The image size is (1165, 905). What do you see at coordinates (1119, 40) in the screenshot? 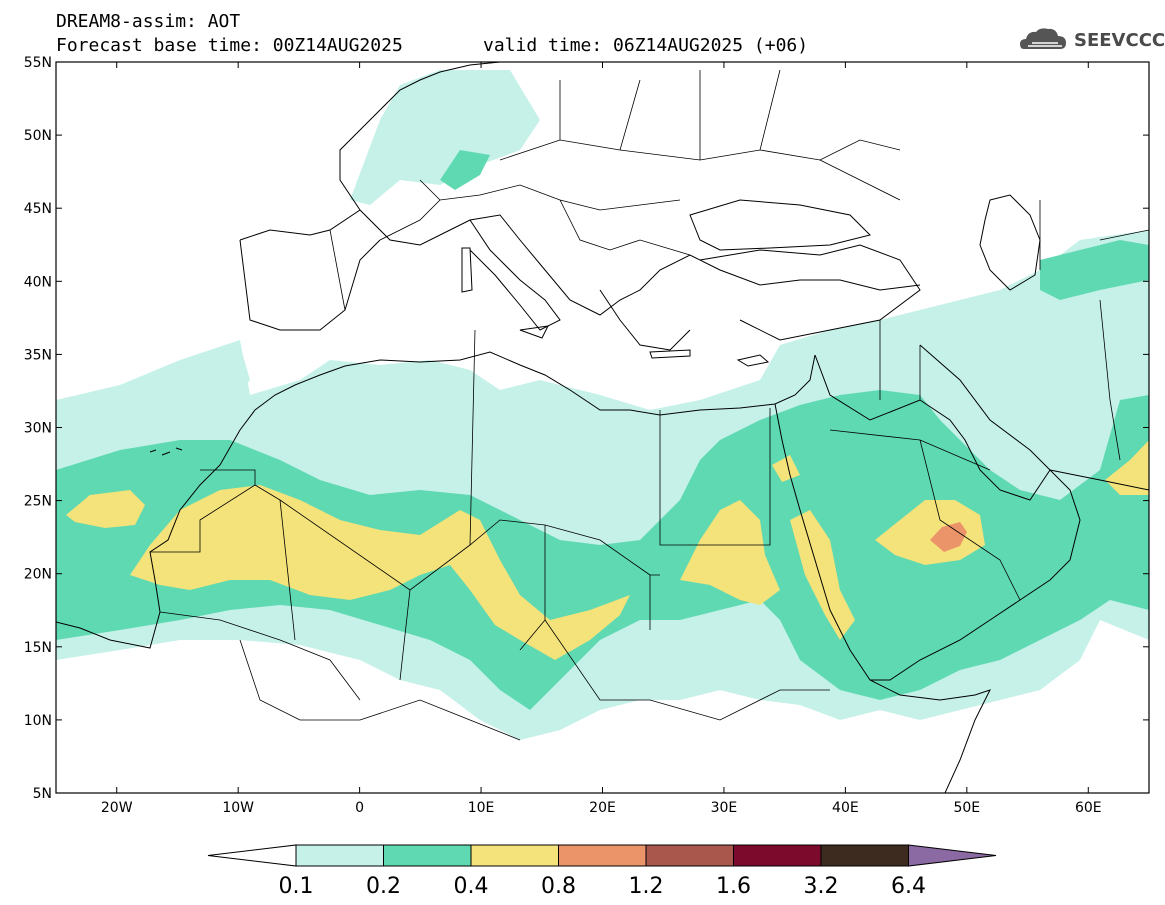
I see `logo-text: SEEVCCC` at bounding box center [1119, 40].